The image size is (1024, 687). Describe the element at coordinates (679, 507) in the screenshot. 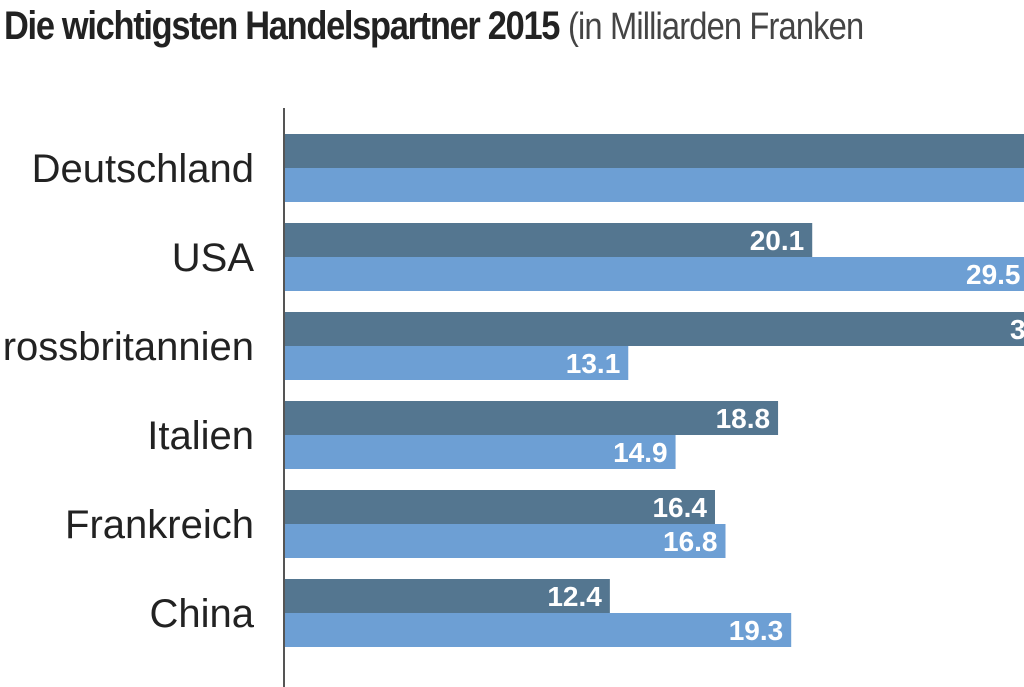

I see `value-label: 16.4` at that location.